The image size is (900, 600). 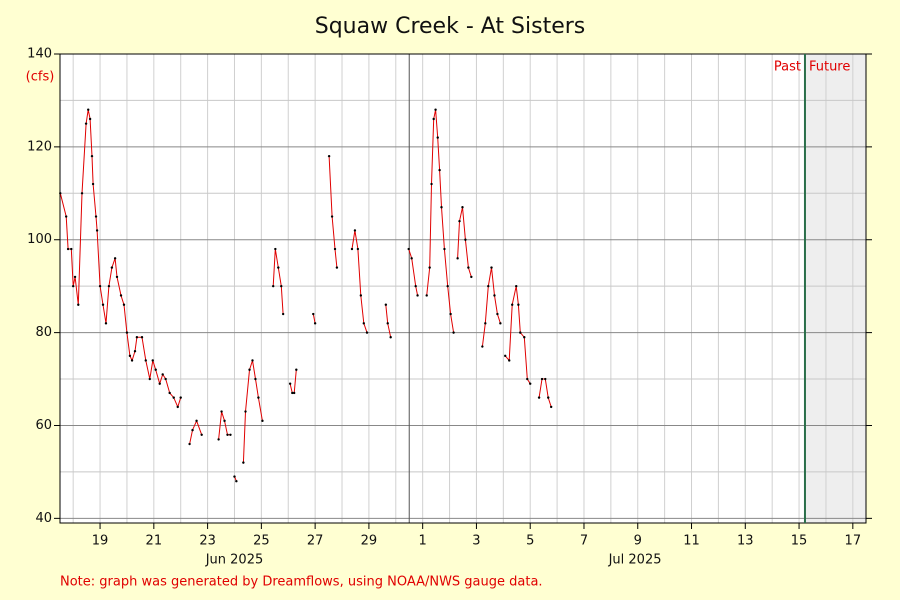 I want to click on x-tick-label: 7, so click(x=584, y=541).